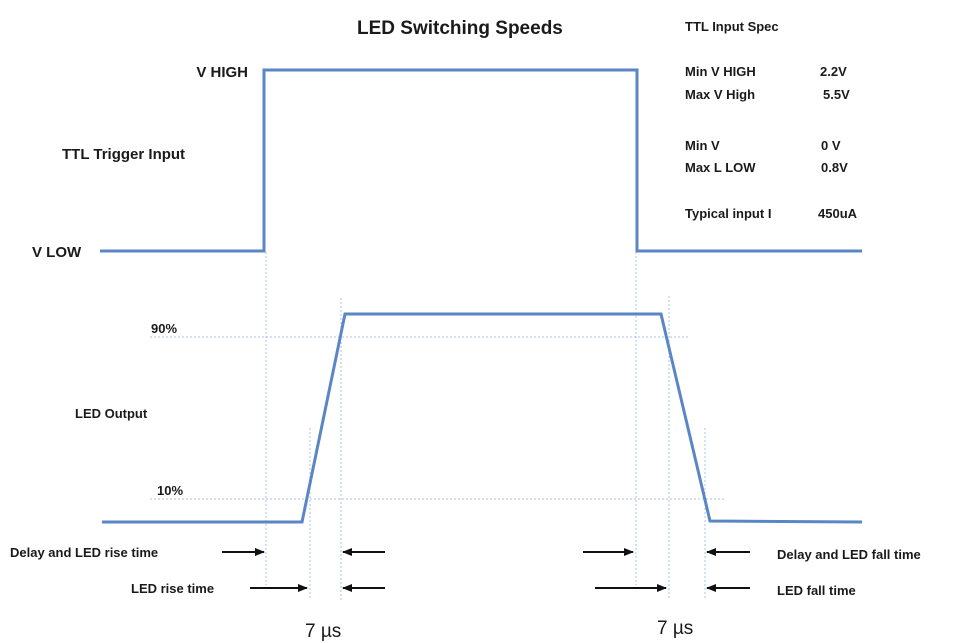  Describe the element at coordinates (164, 328) in the screenshot. I see `pct-90-label: 90%` at that location.